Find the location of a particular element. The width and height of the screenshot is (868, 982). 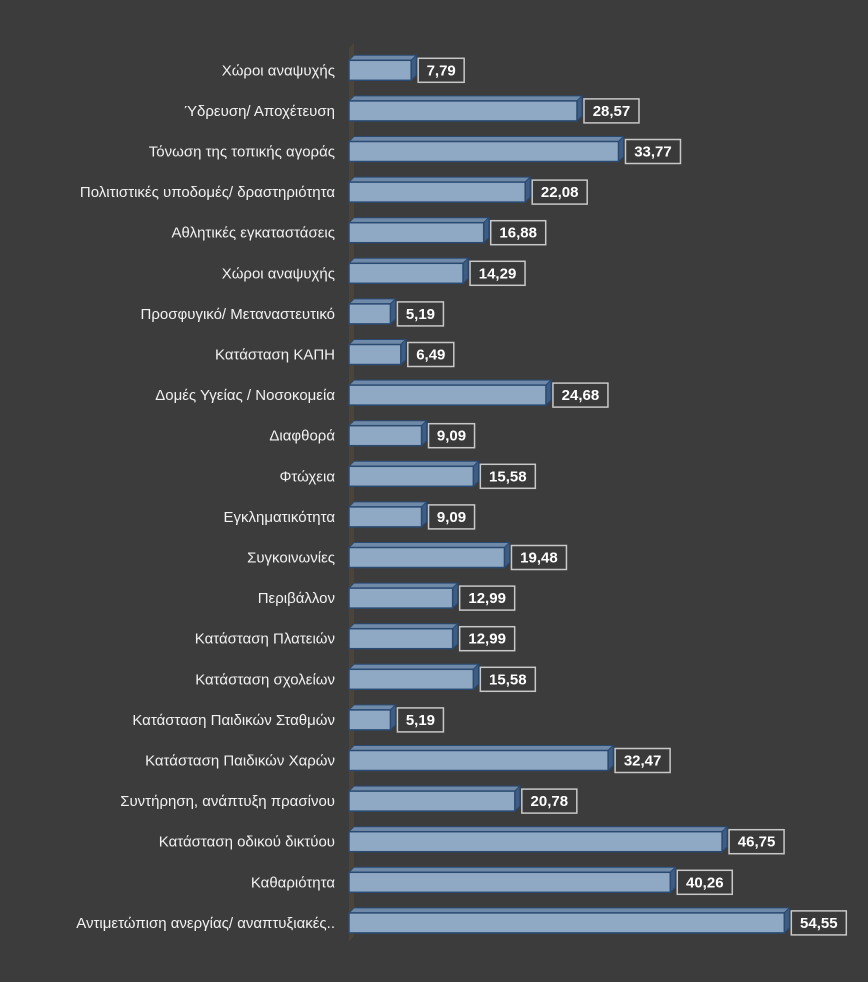

category-label: Δομές Υγείας / Νοσοκομεία is located at coordinates (245, 395).